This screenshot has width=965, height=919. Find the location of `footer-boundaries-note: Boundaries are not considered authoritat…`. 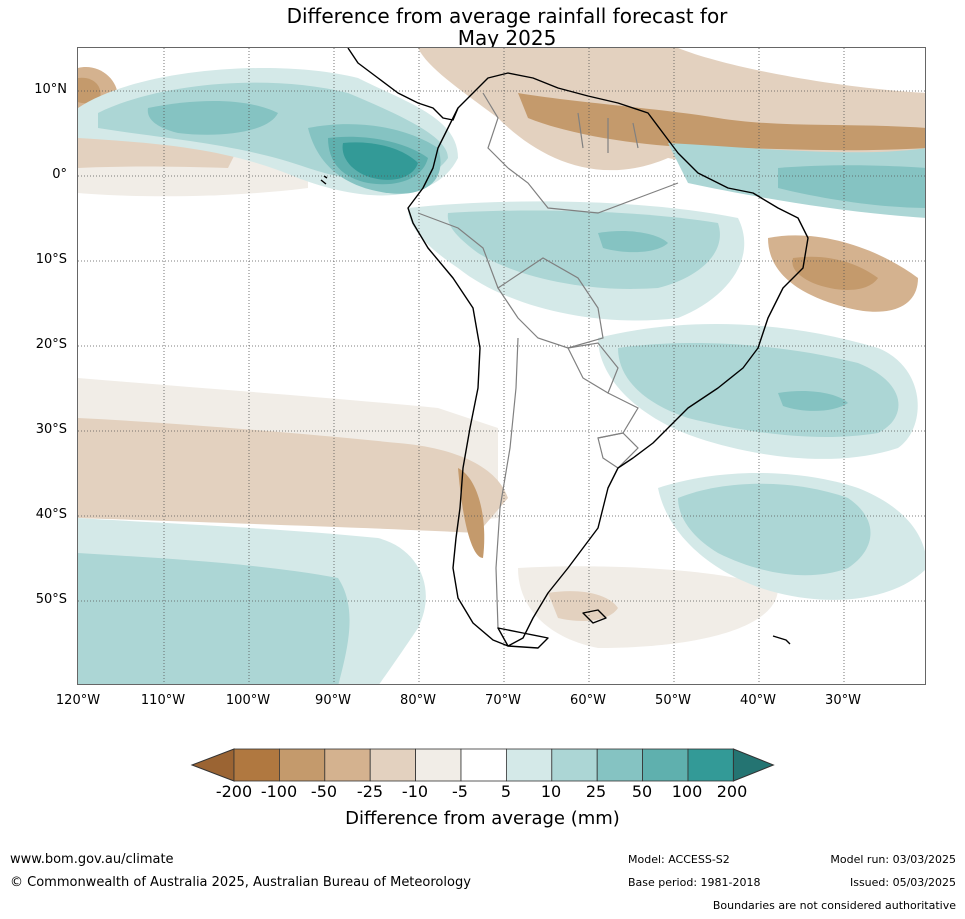

footer-boundaries-note: Boundaries are not considered authoritat… is located at coordinates (834, 905).